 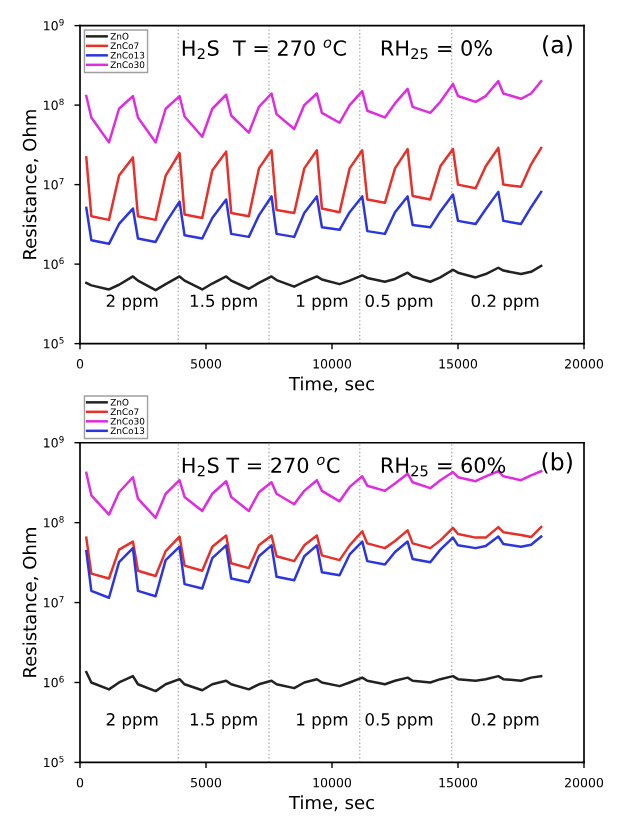 I want to click on annotation: (a), so click(x=557, y=46).